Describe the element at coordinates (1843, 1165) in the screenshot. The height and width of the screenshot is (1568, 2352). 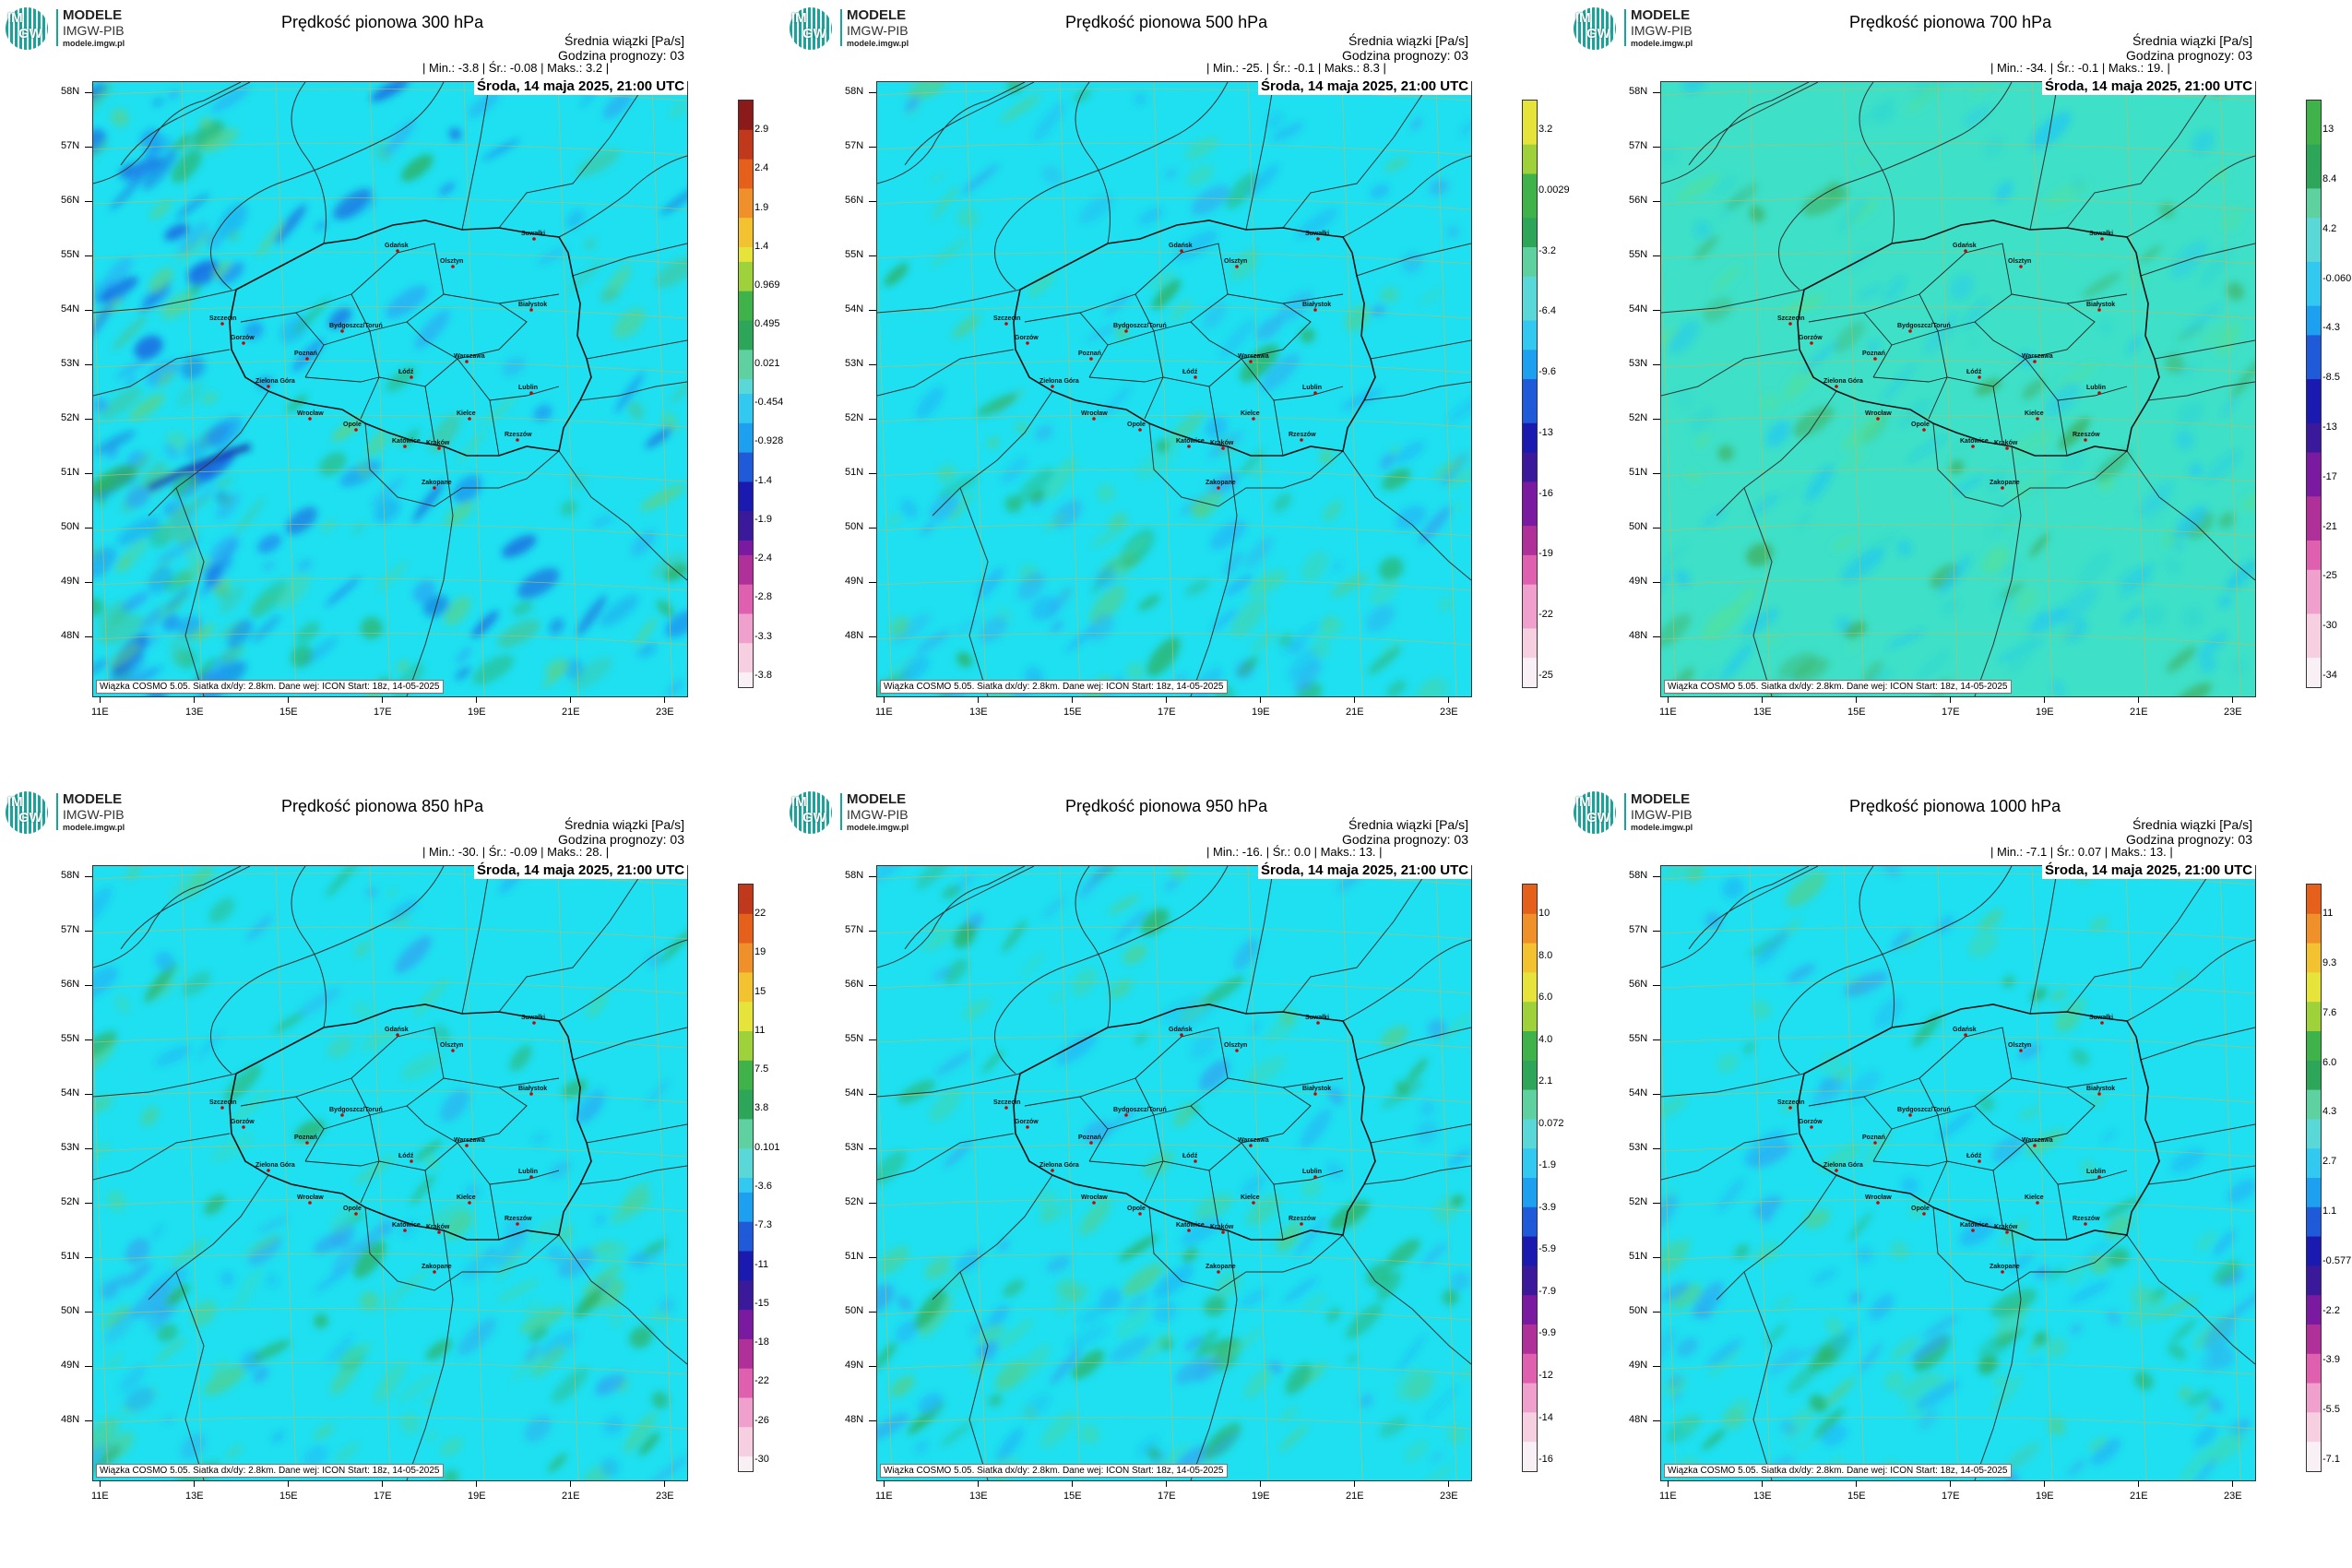
I see `city-label: Zielona Góra` at that location.